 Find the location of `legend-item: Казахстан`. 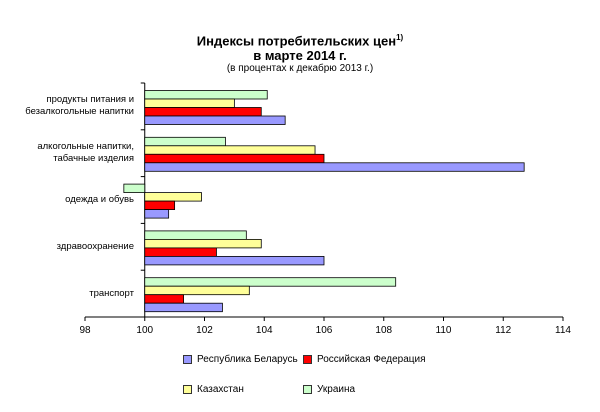

legend-item: Казахстан is located at coordinates (213, 389).